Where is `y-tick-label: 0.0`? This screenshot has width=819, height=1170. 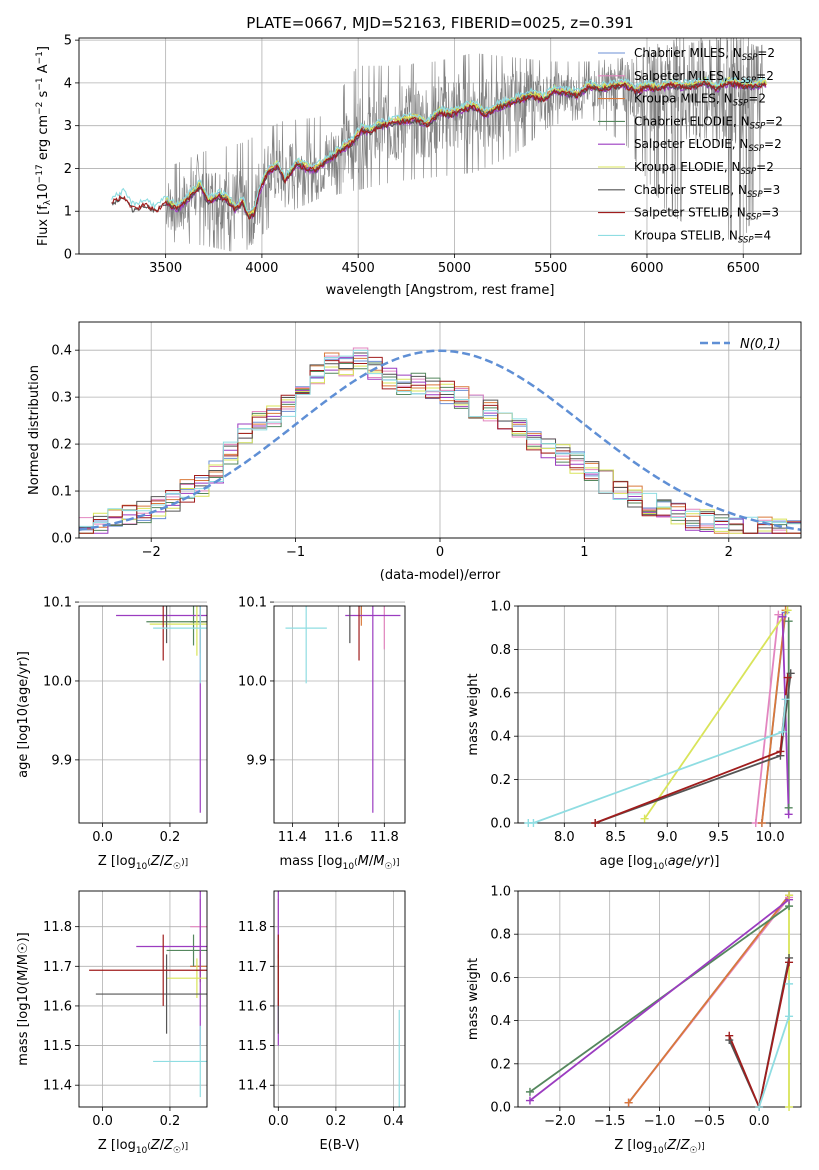
y-tick-label: 0.0 is located at coordinates (61, 539).